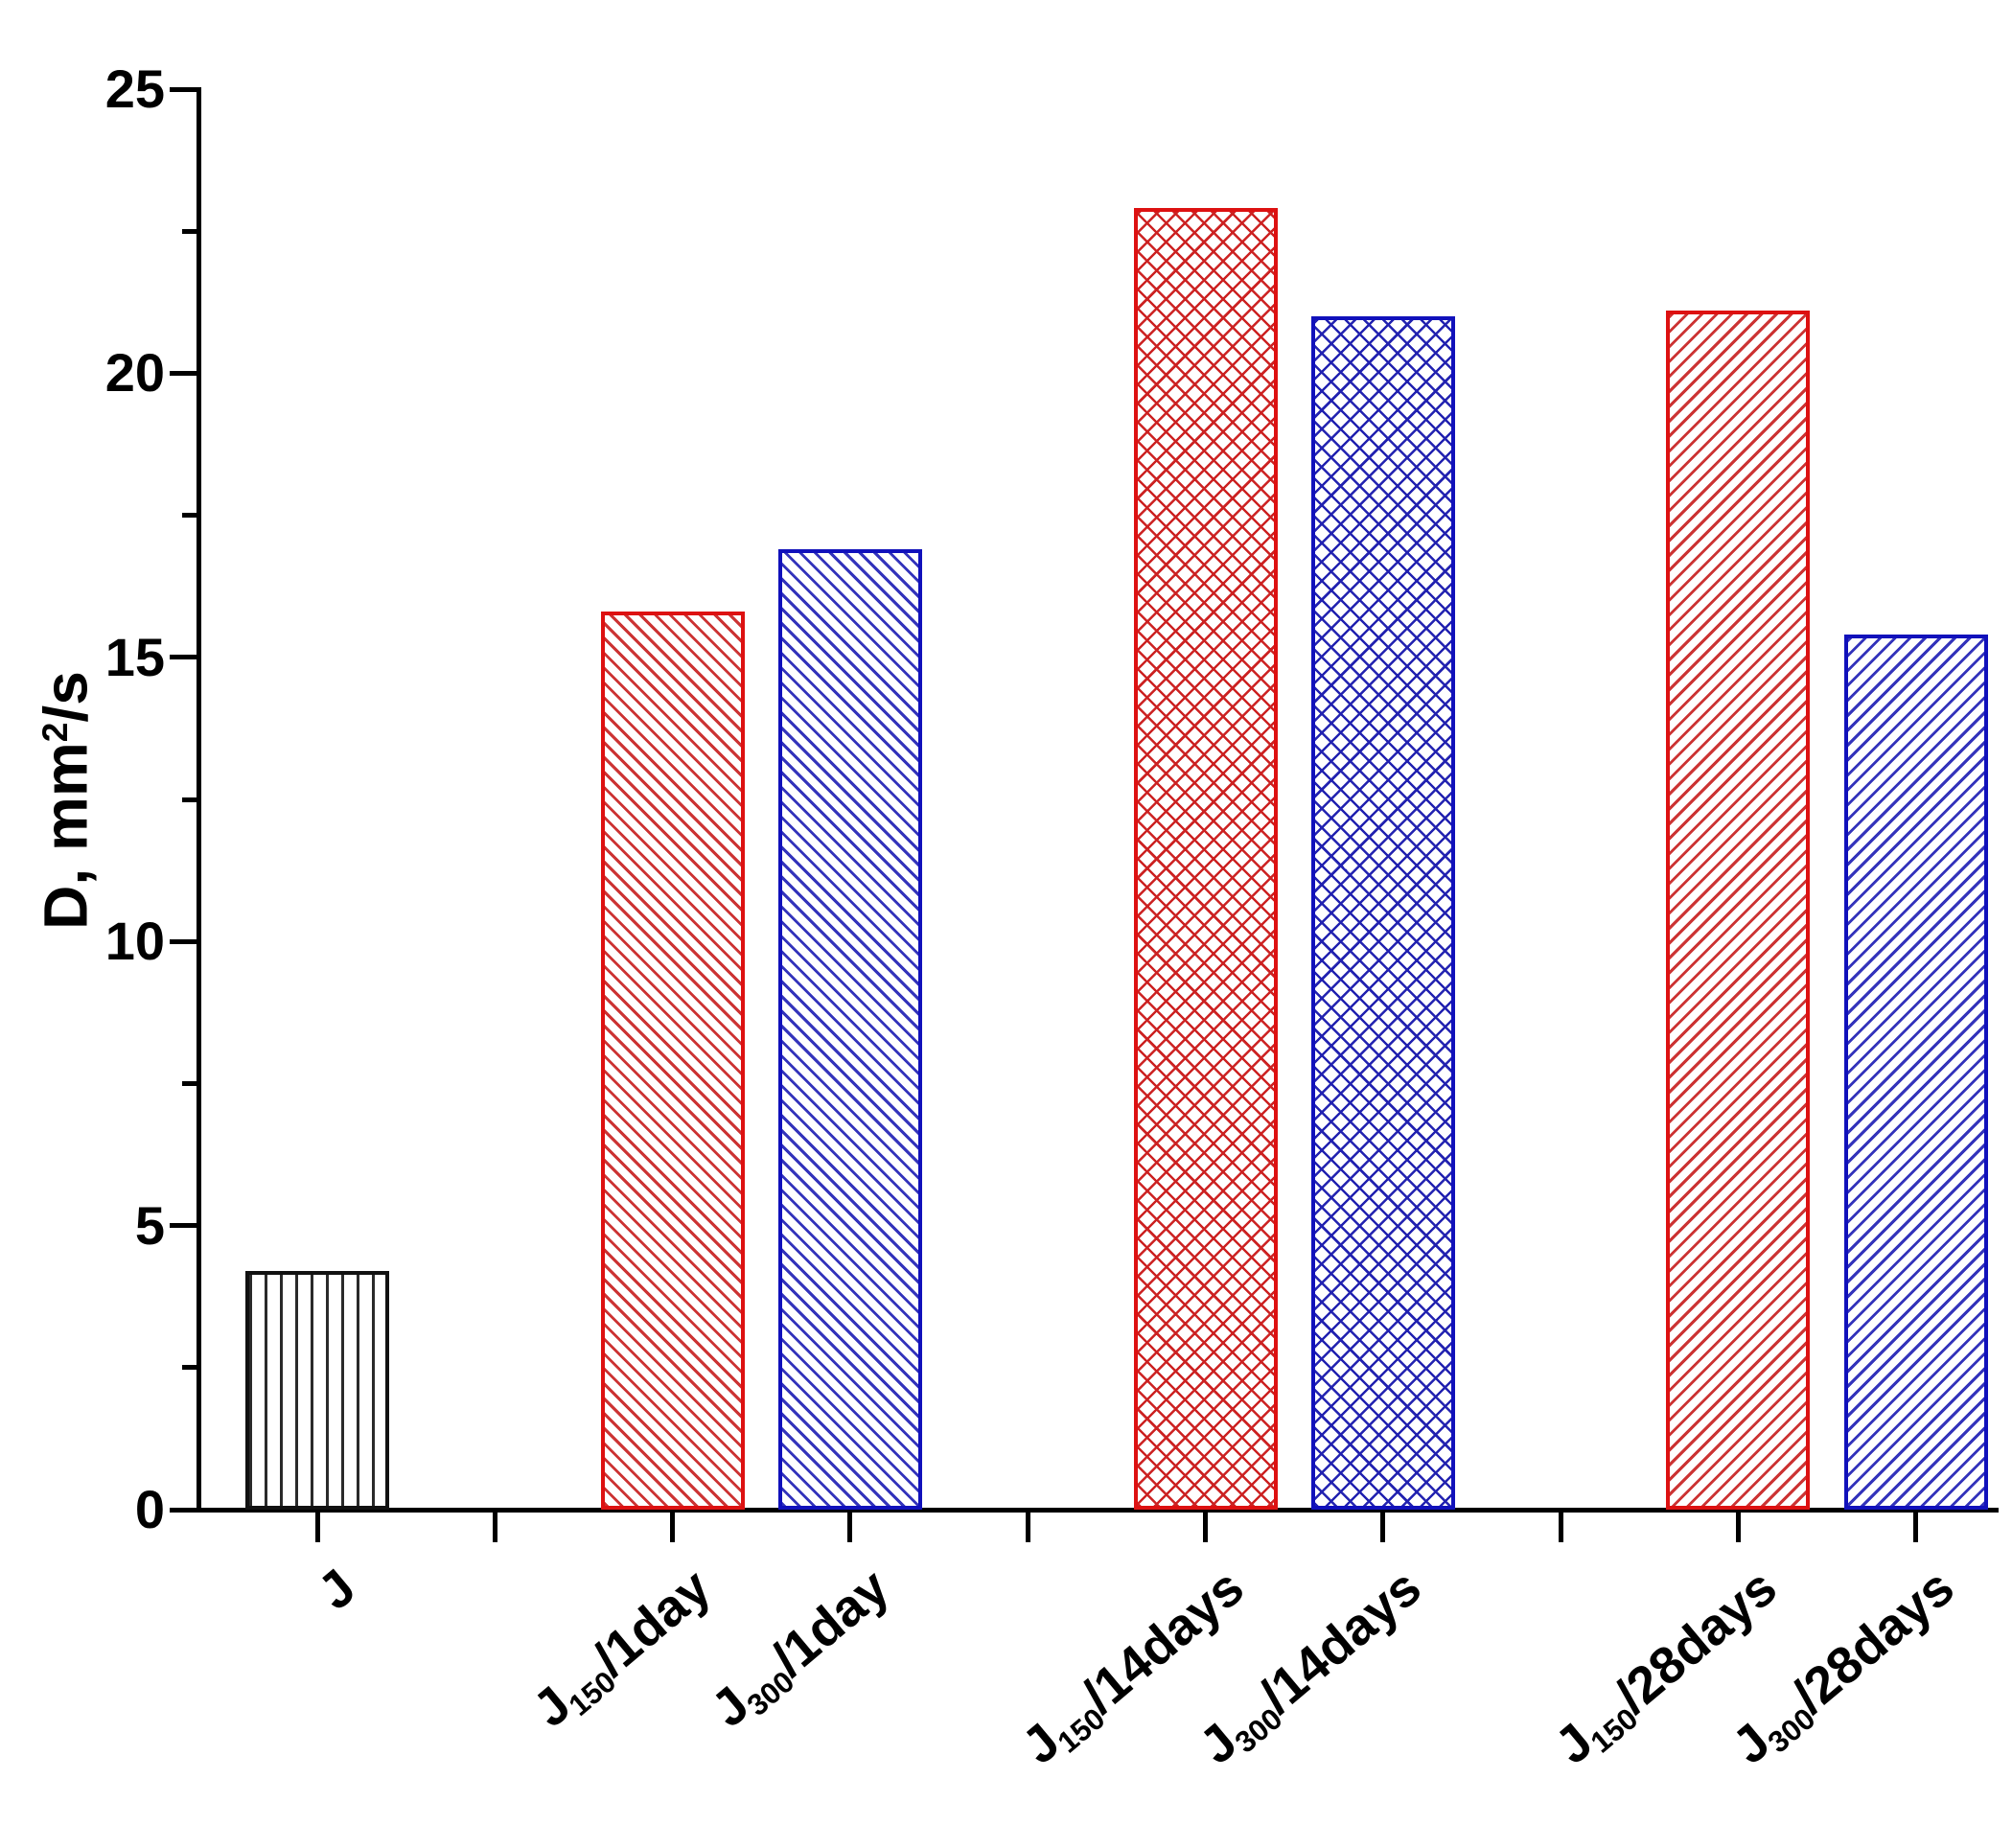 The width and height of the screenshot is (2012, 1848). Describe the element at coordinates (850, 1029) in the screenshot. I see `bar-J300-1day` at that location.